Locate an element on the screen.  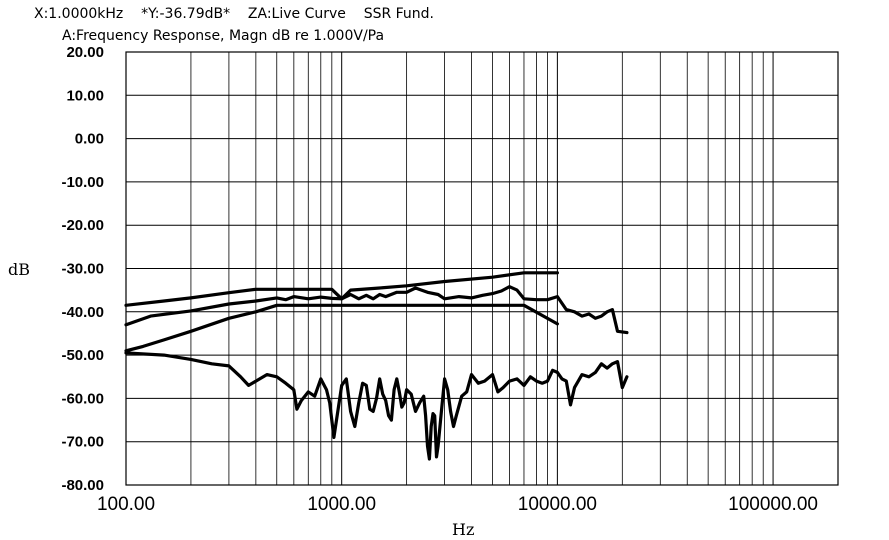
y-tick-label: 10.00 is located at coordinates (85, 95).